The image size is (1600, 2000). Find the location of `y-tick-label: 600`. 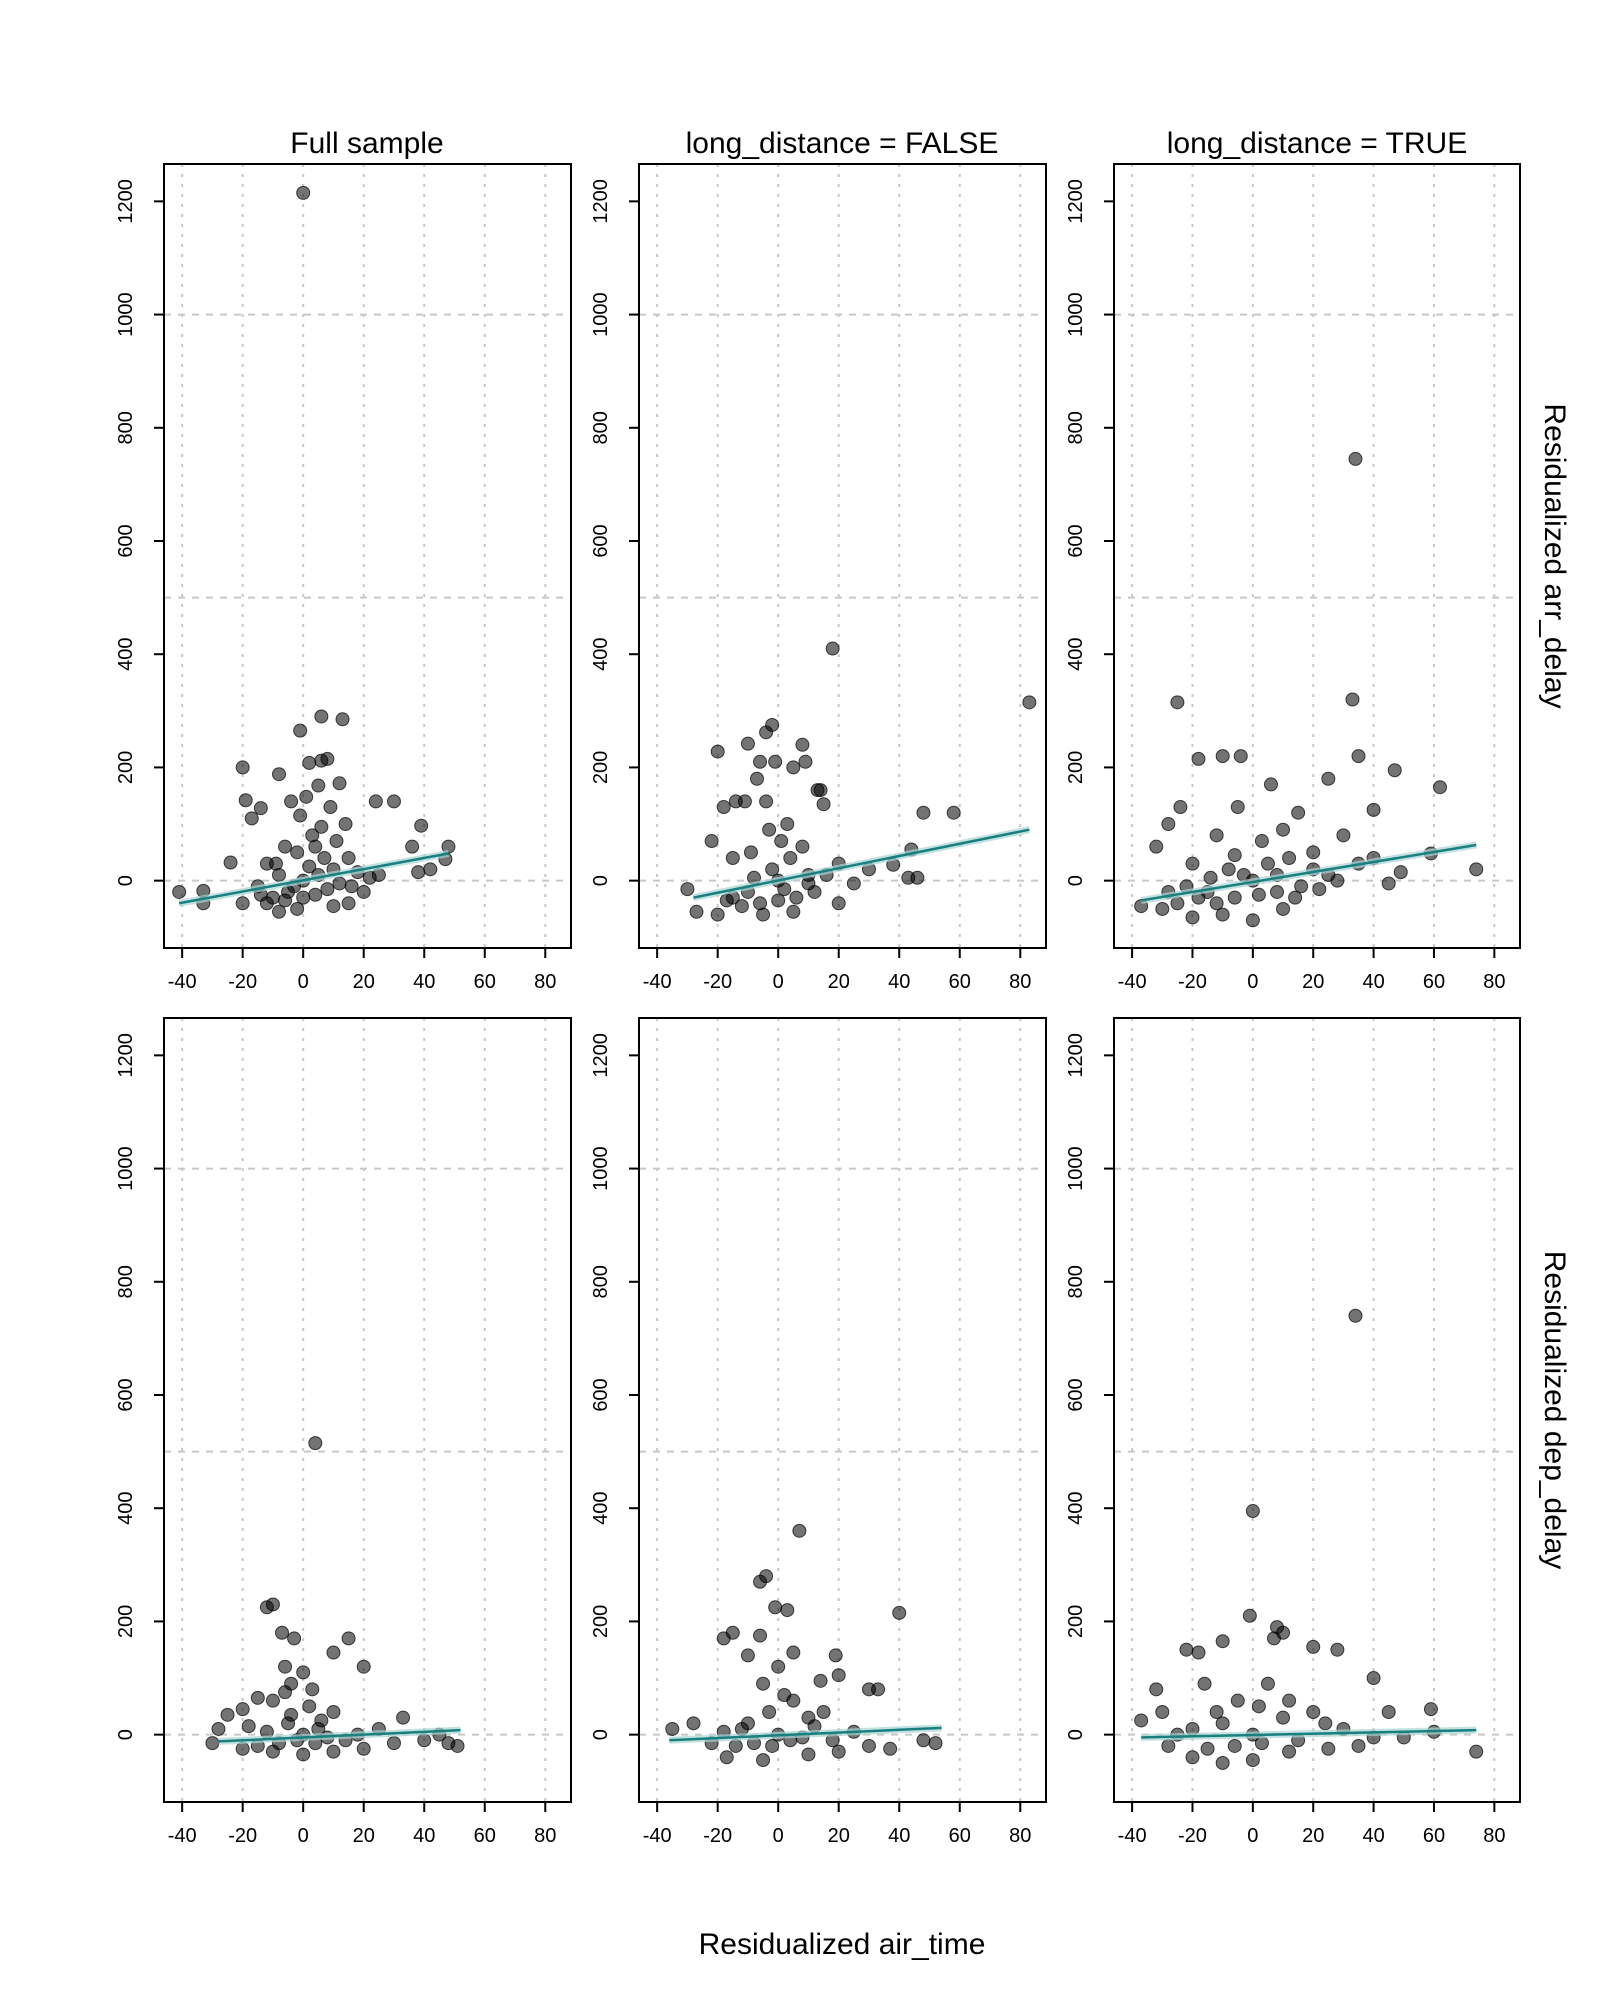

y-tick-label: 600 is located at coordinates (601, 540).